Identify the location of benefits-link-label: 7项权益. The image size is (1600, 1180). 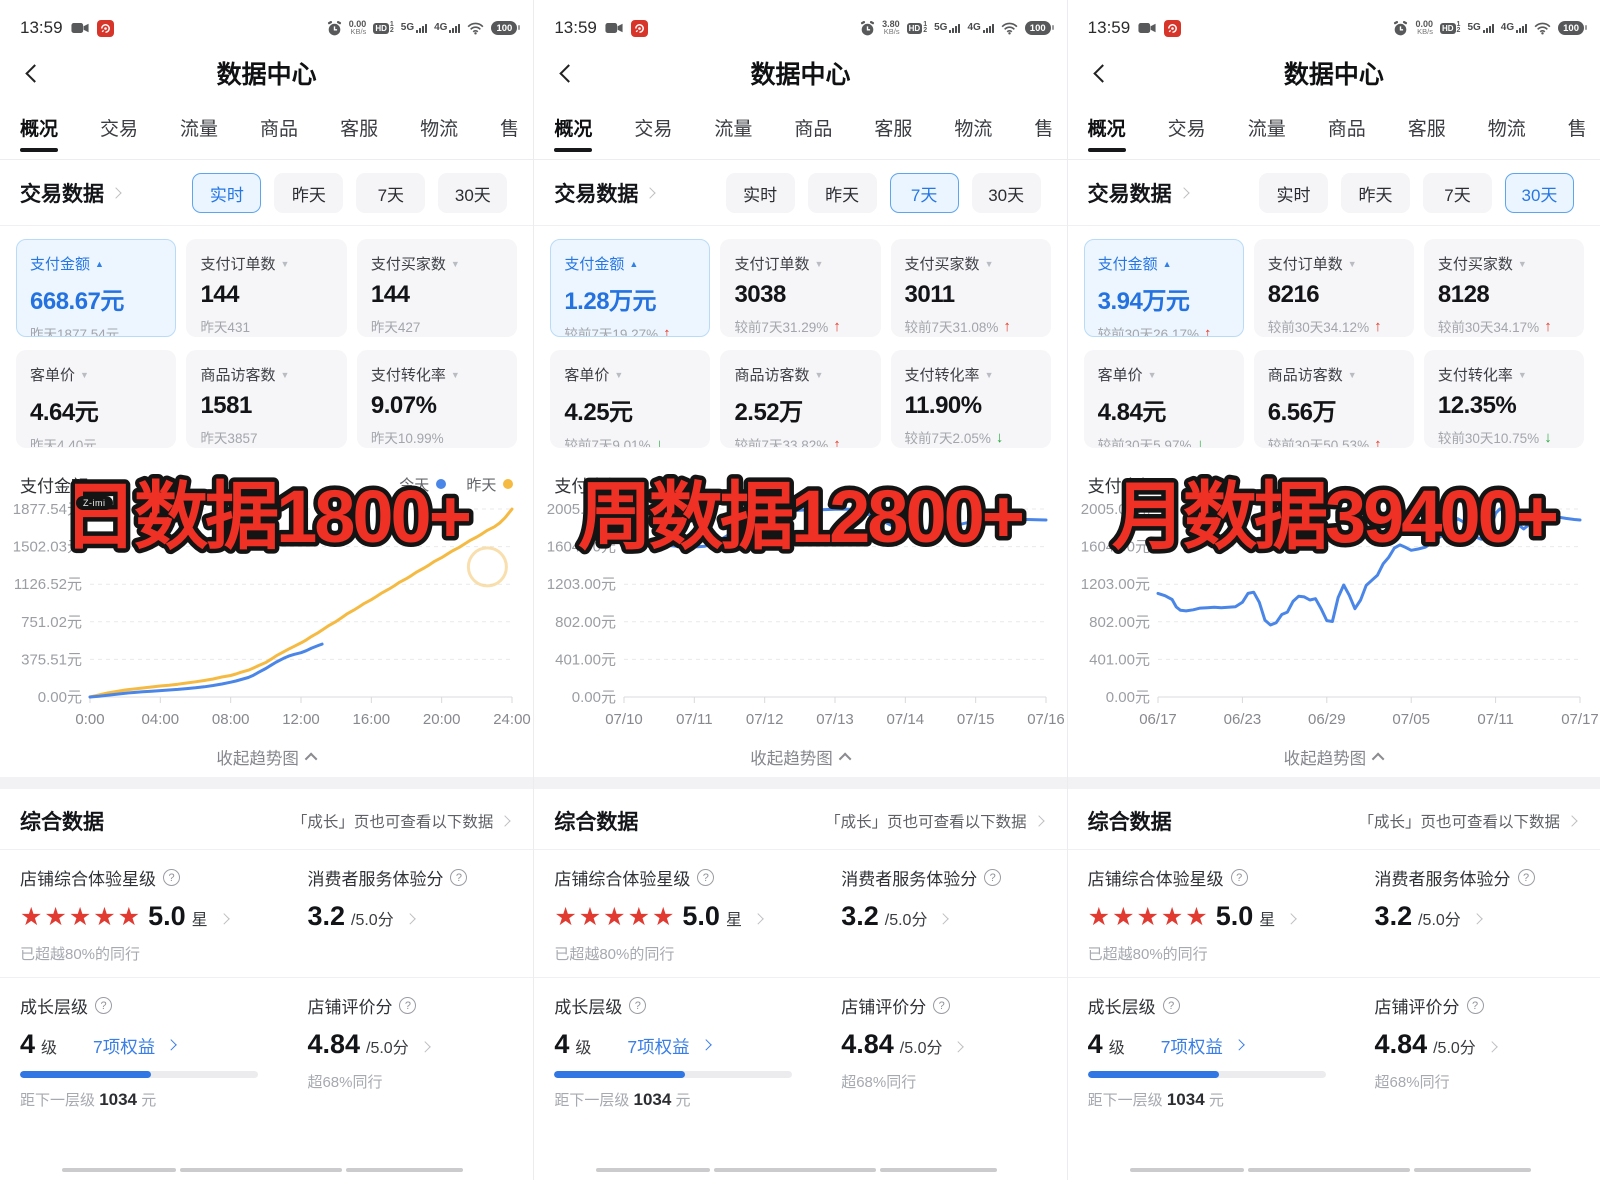
(1191, 1047).